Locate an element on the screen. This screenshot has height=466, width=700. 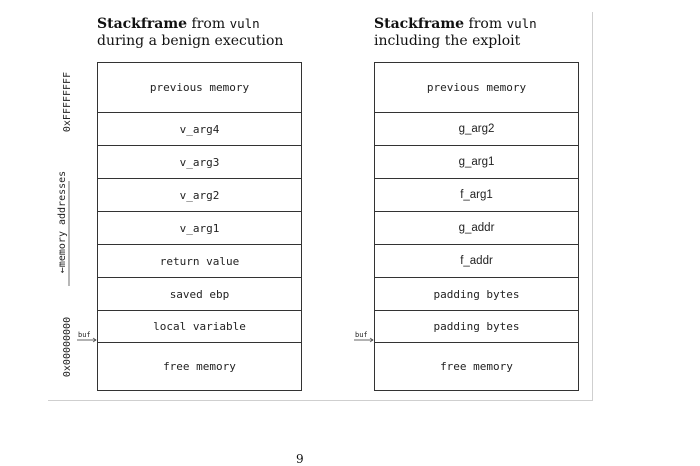
left-title-mono: vuln is located at coordinates (244, 23).